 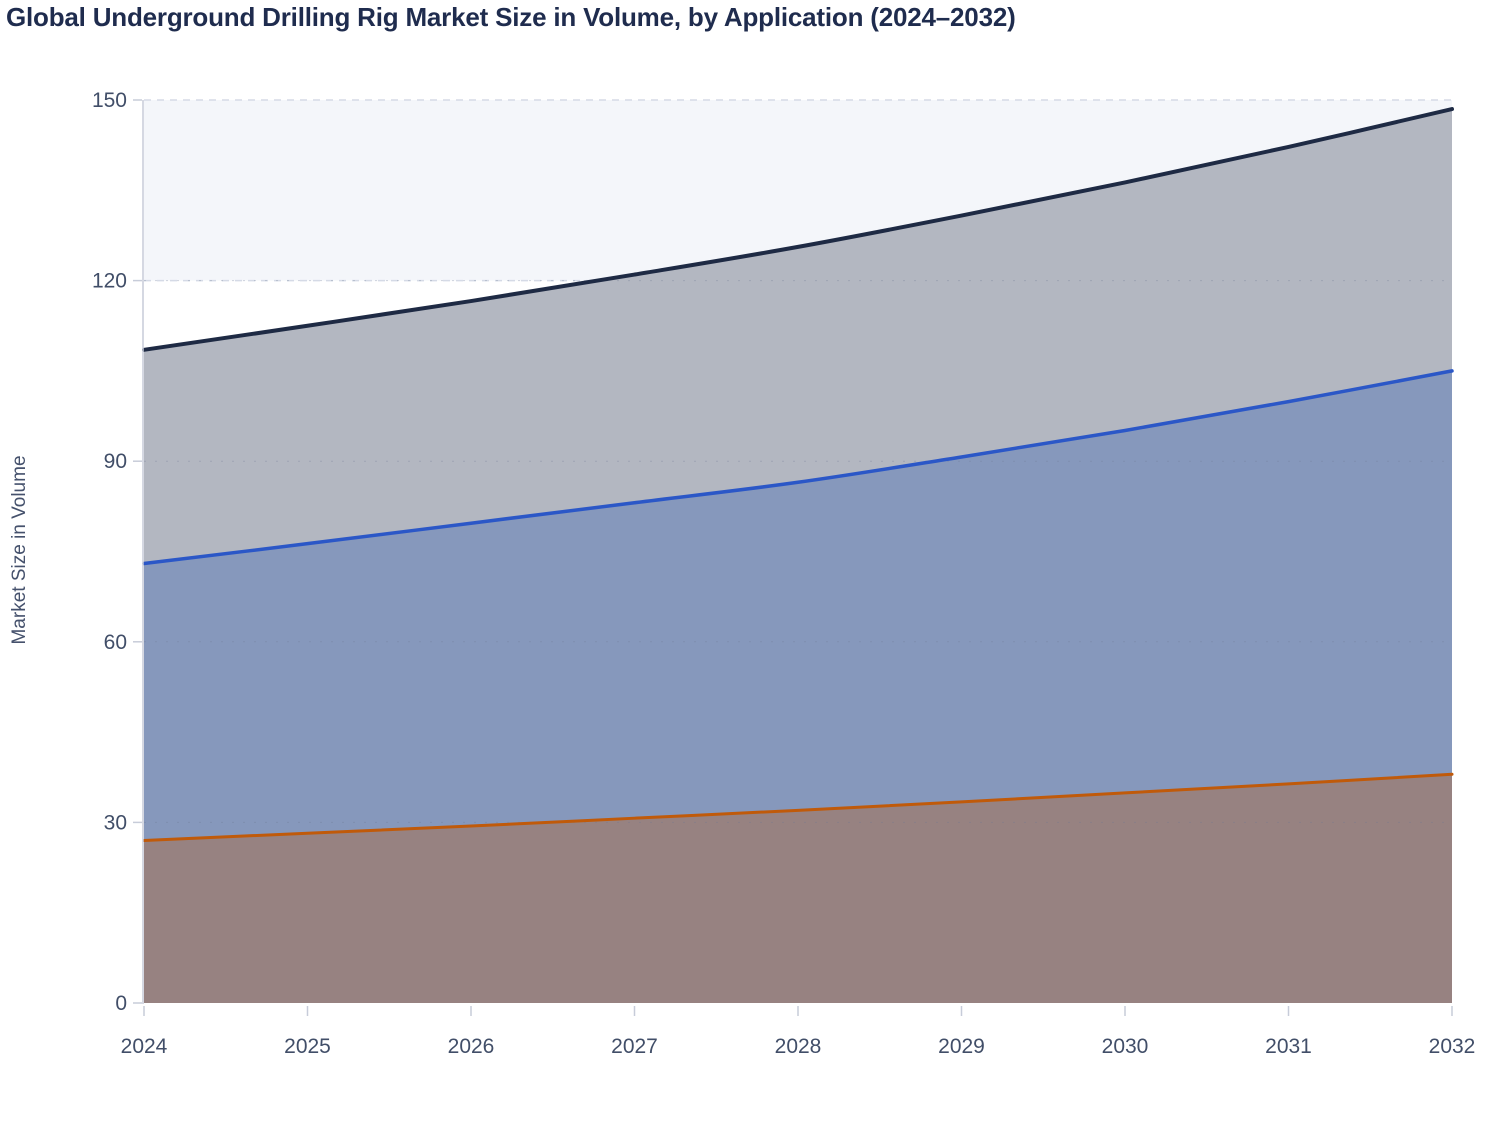 I want to click on x-tick-label: 2032, so click(x=1452, y=1046).